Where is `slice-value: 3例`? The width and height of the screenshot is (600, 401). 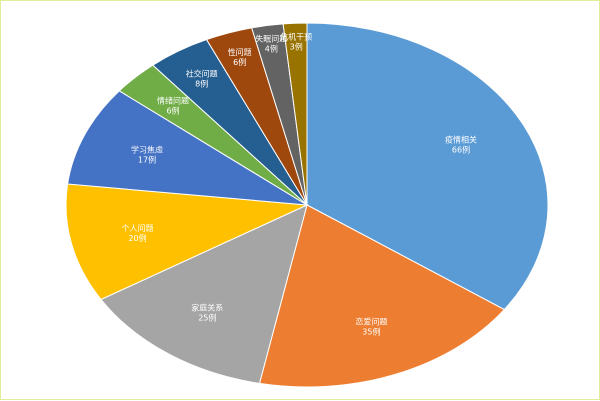
slice-value: 3例 is located at coordinates (296, 46).